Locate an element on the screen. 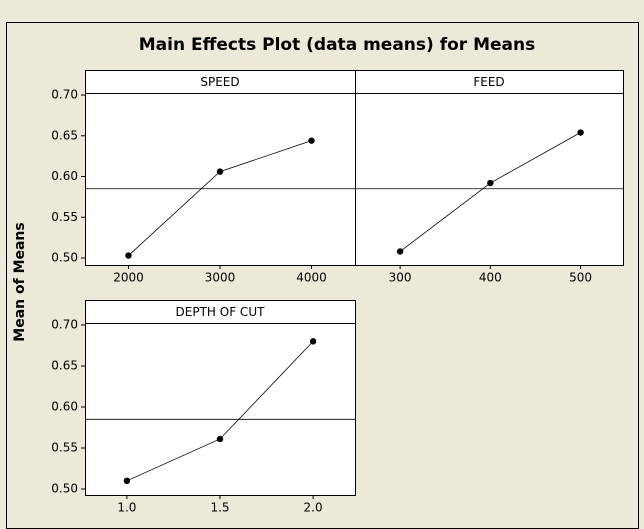 This screenshot has width=644, height=529. x-tick-label: 1.0 is located at coordinates (126, 508).